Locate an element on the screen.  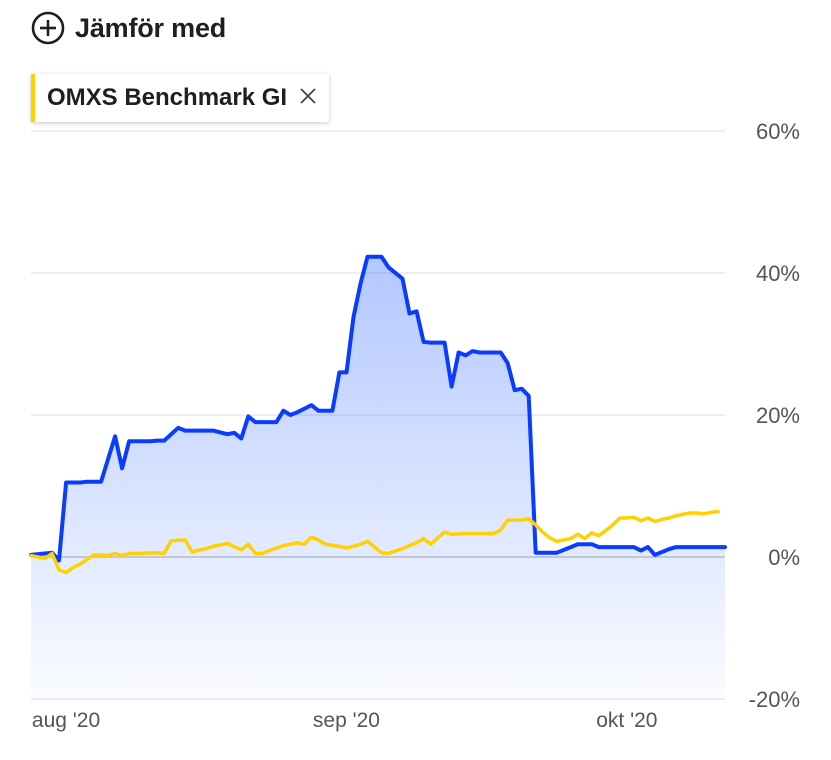
y-tick-label: 60% is located at coordinates (778, 131).